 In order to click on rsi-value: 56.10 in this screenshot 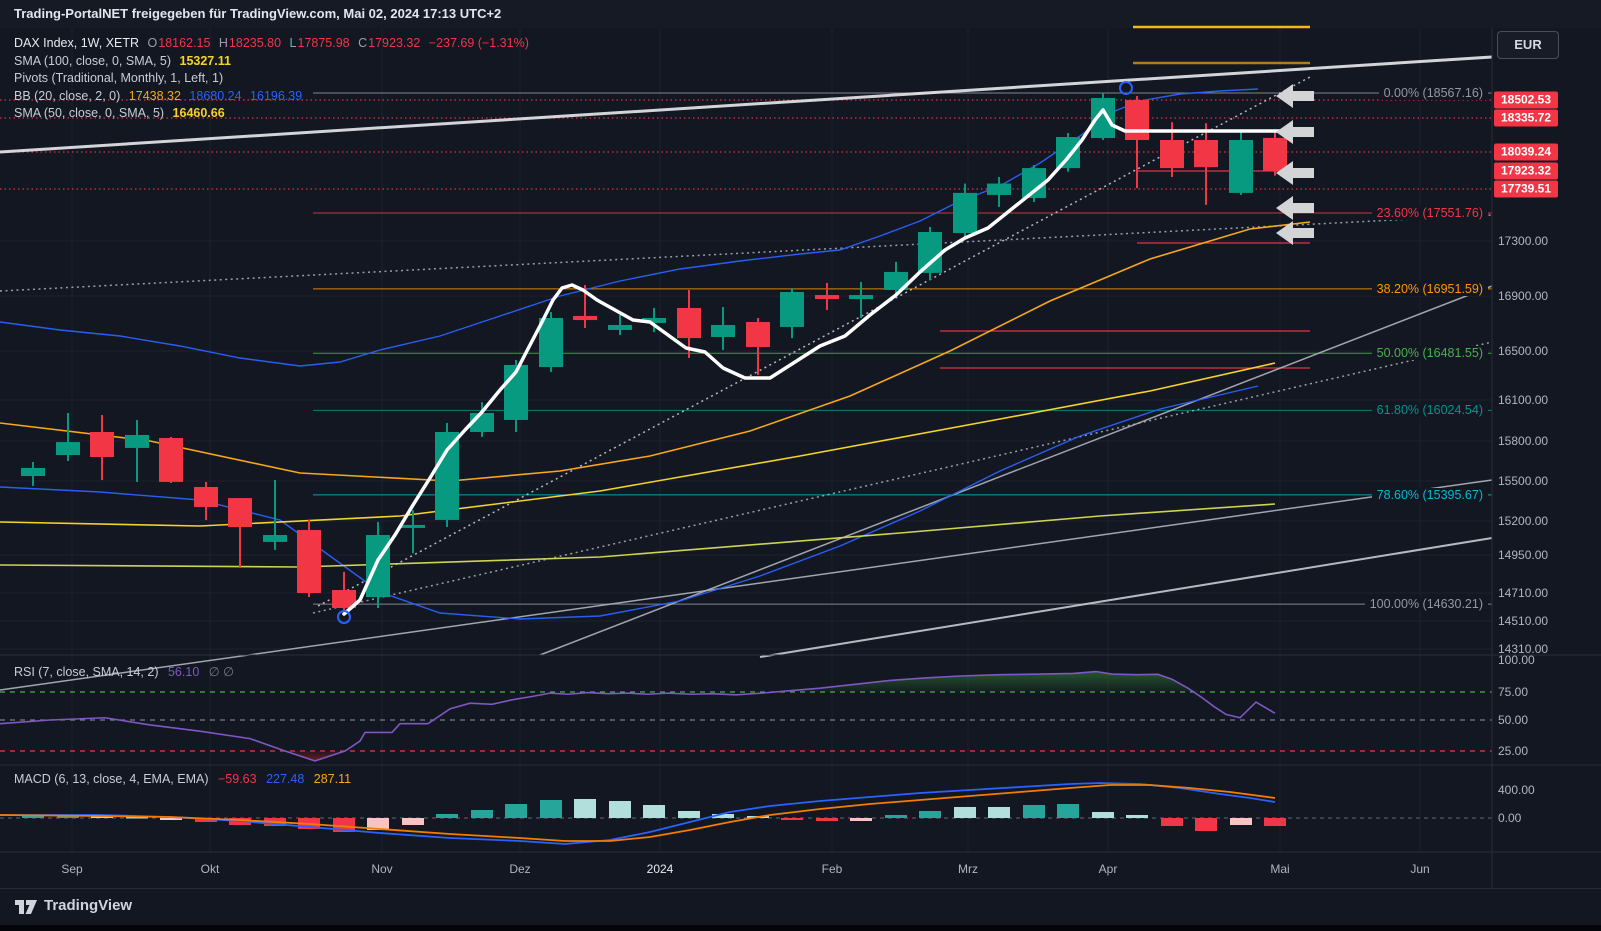, I will do `click(183, 672)`.